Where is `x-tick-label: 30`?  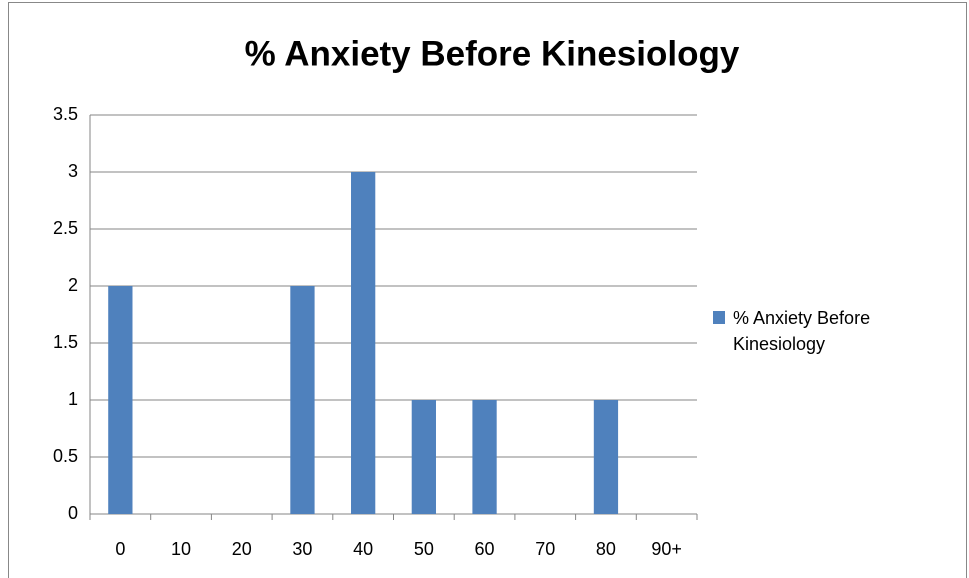
x-tick-label: 30 is located at coordinates (302, 549).